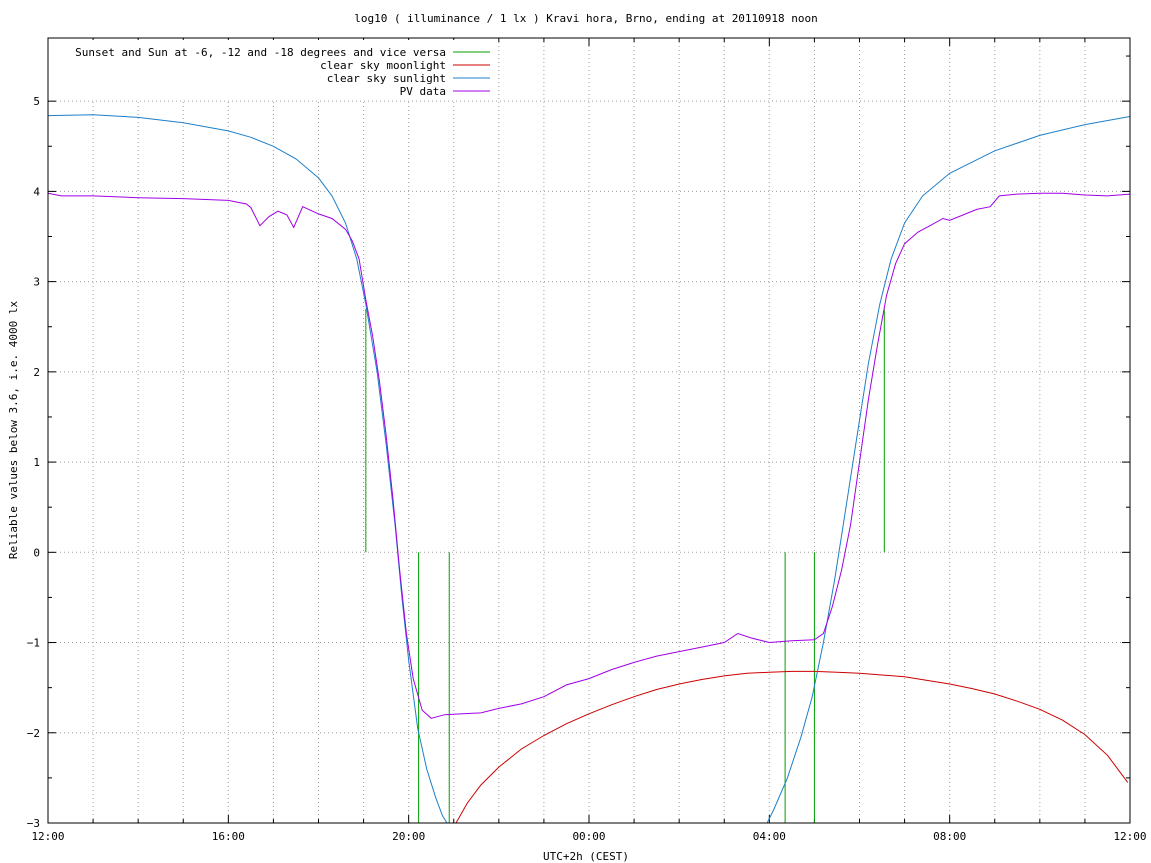  What do you see at coordinates (228, 836) in the screenshot?
I see `x-tick-label: 16:00` at bounding box center [228, 836].